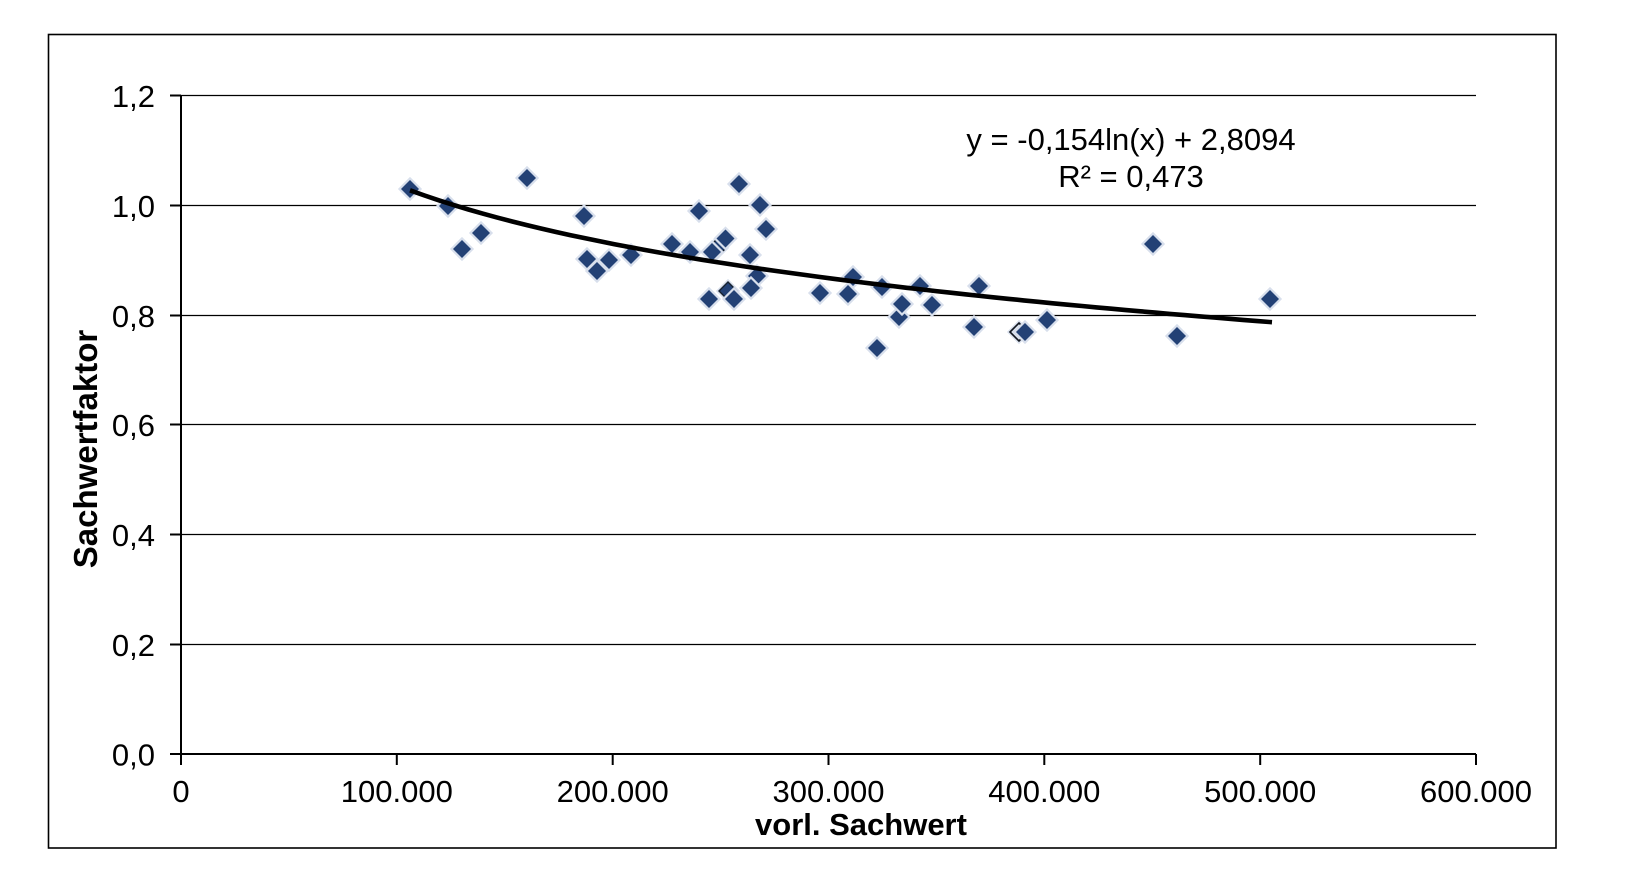 This screenshot has height=875, width=1627. Describe the element at coordinates (1260, 791) in the screenshot. I see `svg-text: 500.000` at that location.